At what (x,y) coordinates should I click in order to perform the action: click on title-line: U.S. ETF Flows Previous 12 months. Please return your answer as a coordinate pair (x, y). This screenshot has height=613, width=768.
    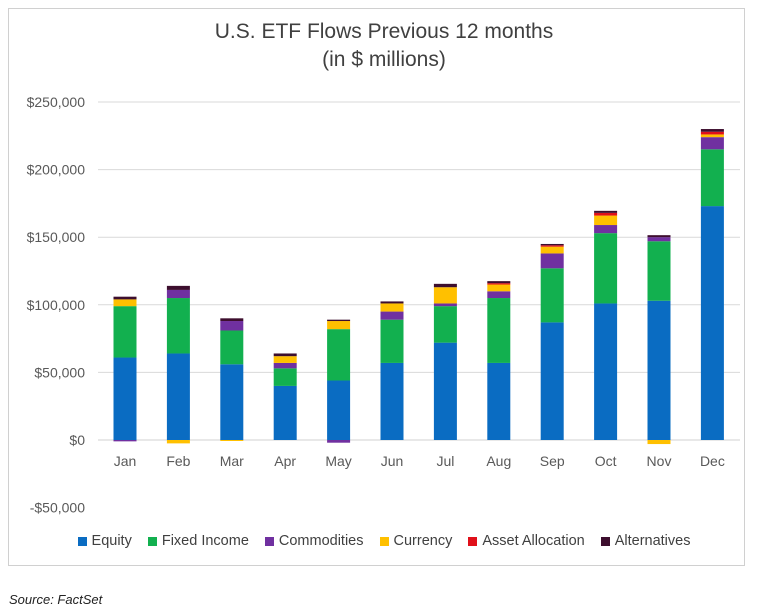
    Looking at the image, I should click on (384, 31).